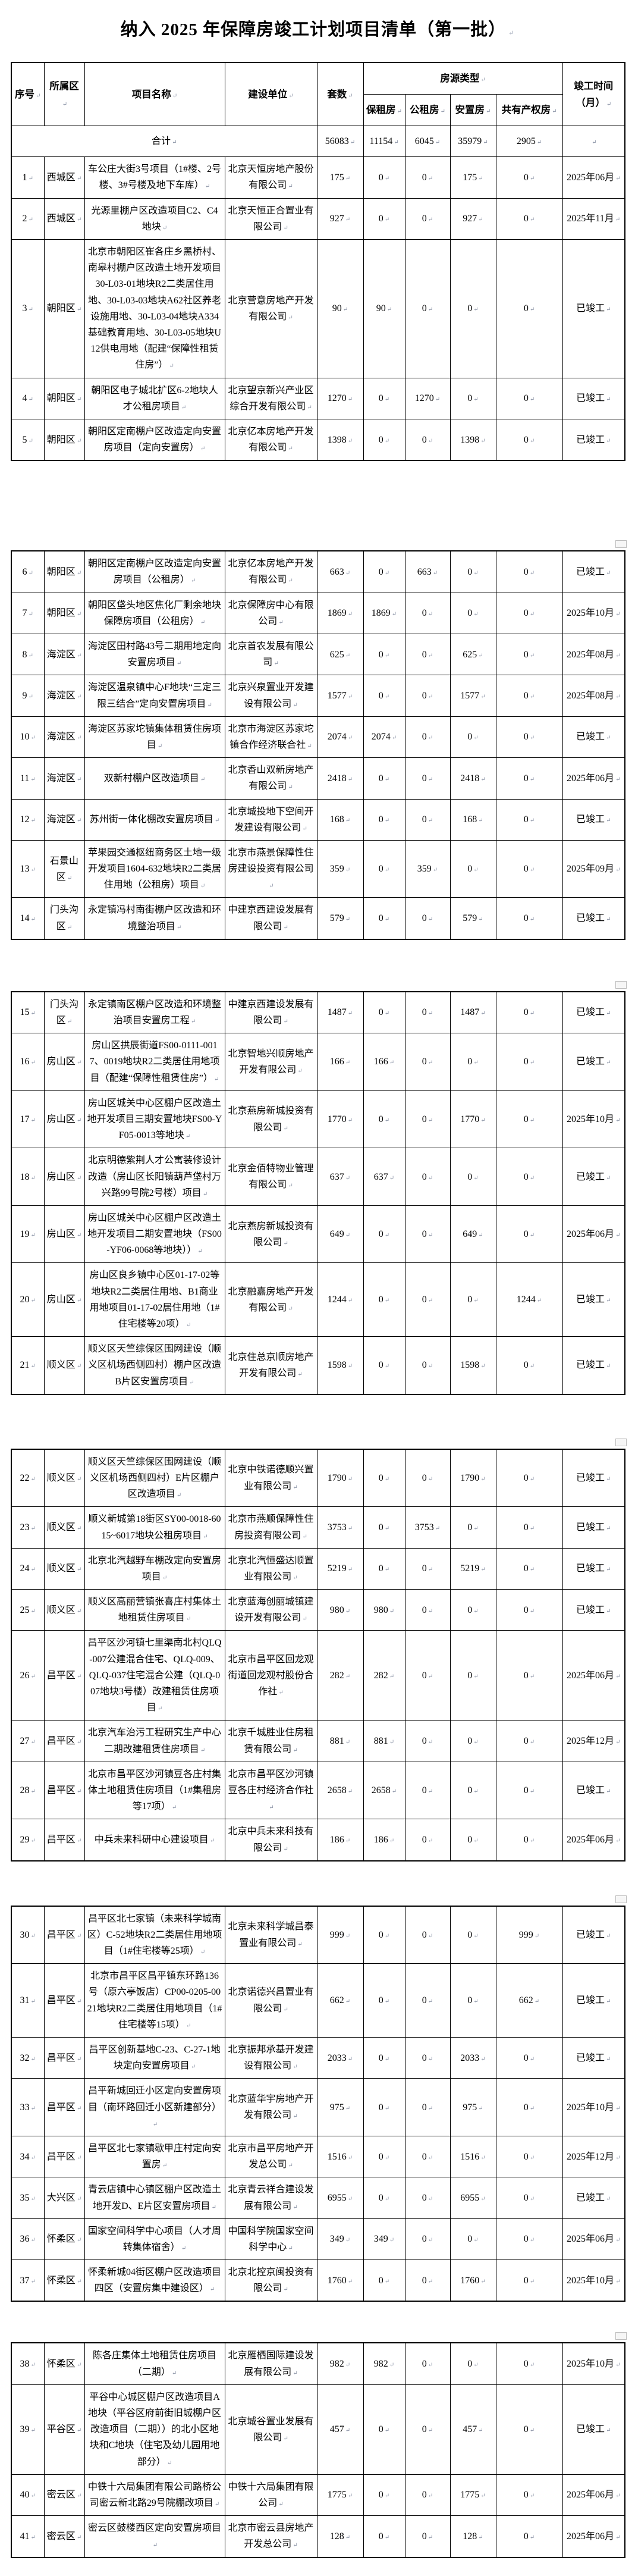 The width and height of the screenshot is (635, 2576). I want to click on cell-builder: 北京望京新兴产业区综合开发有限公司, so click(271, 398).